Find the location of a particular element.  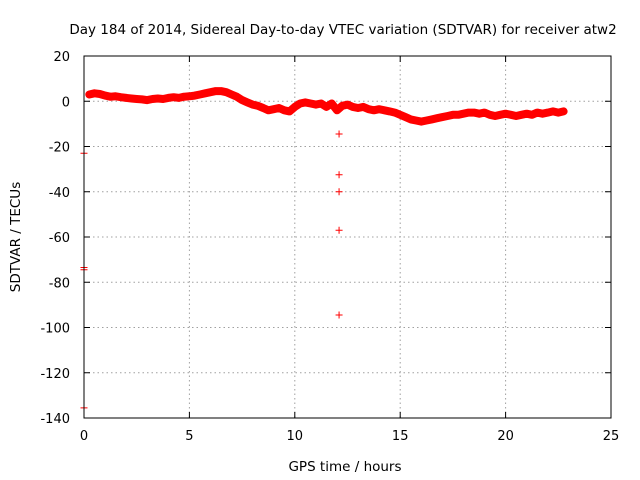

x-tick-label: 20 is located at coordinates (505, 436).